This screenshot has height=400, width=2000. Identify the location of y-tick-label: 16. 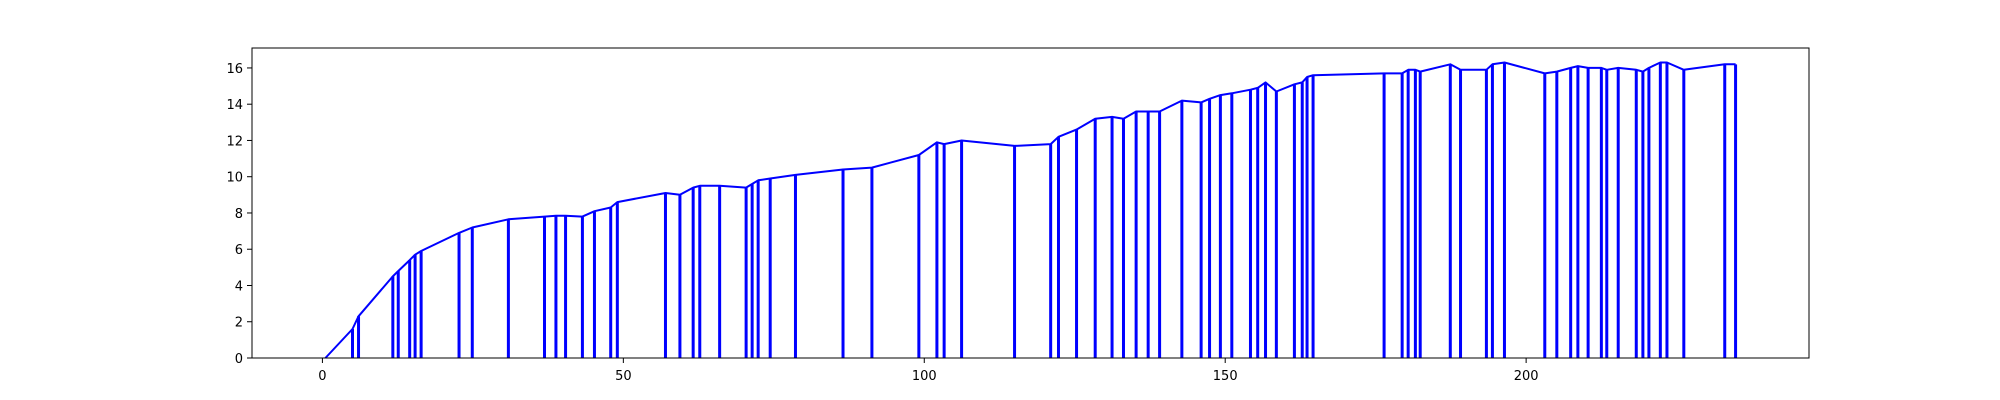
(234, 69).